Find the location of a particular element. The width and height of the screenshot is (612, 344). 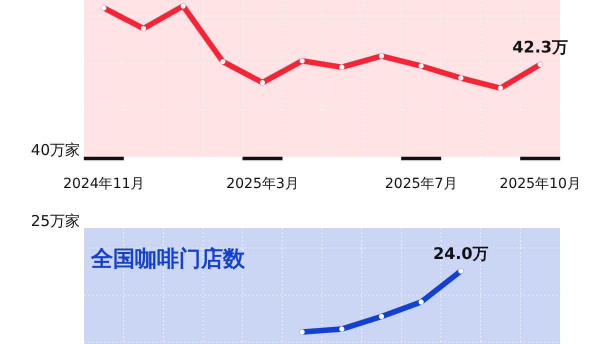

x-tick-label: 2024年11月 is located at coordinates (104, 184).